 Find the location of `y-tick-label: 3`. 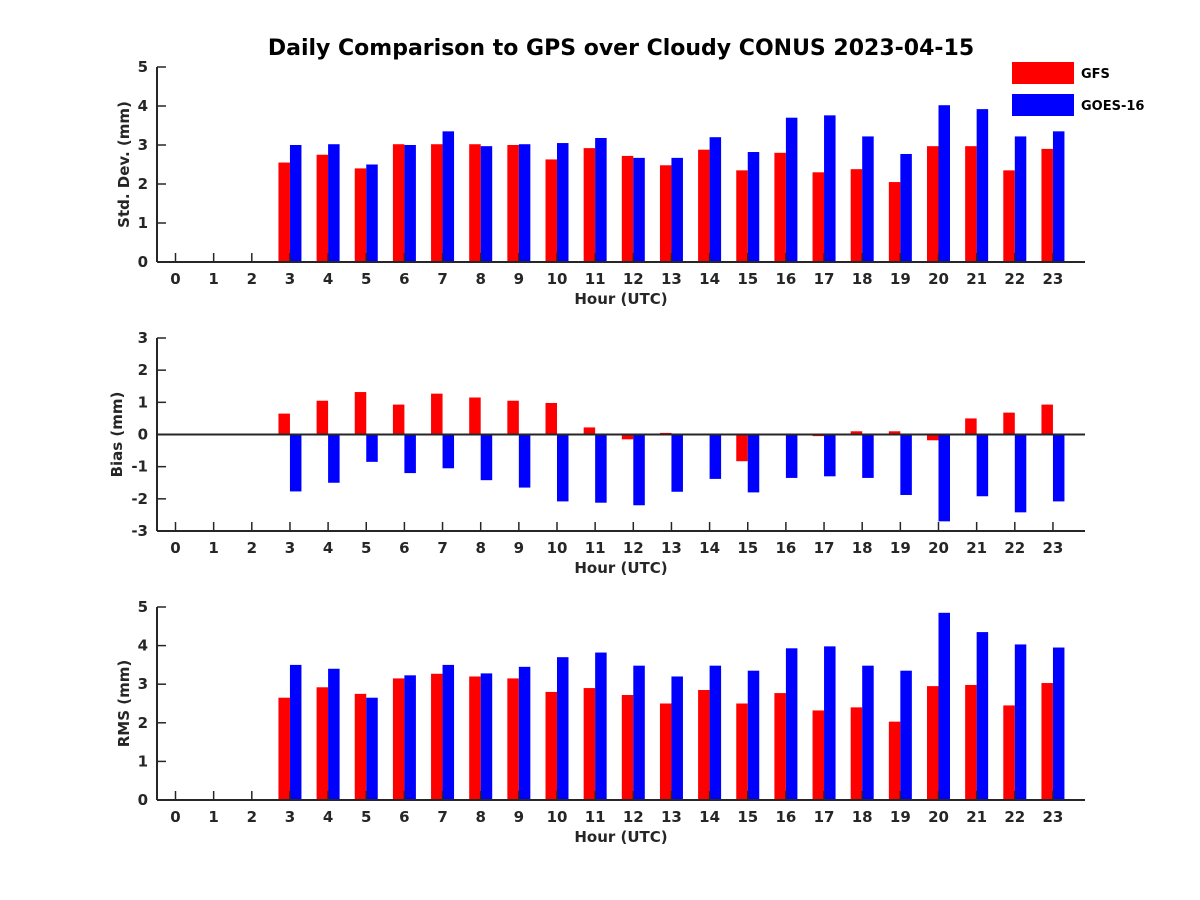

y-tick-label: 3 is located at coordinates (143, 338).